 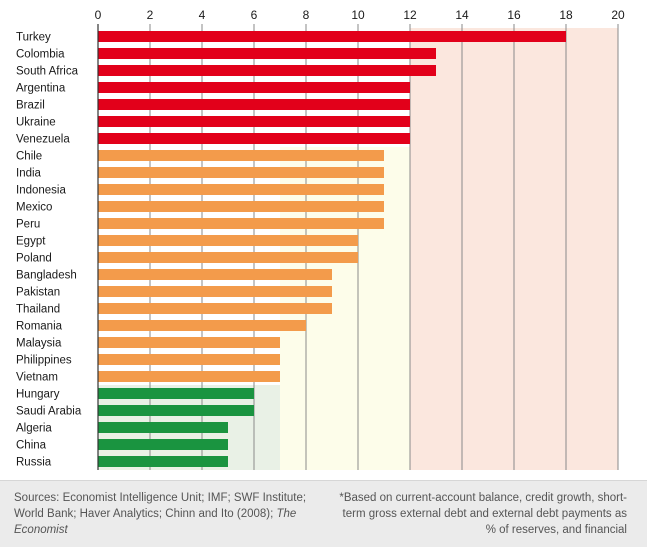 What do you see at coordinates (34, 208) in the screenshot?
I see `category-label: Mexico` at bounding box center [34, 208].